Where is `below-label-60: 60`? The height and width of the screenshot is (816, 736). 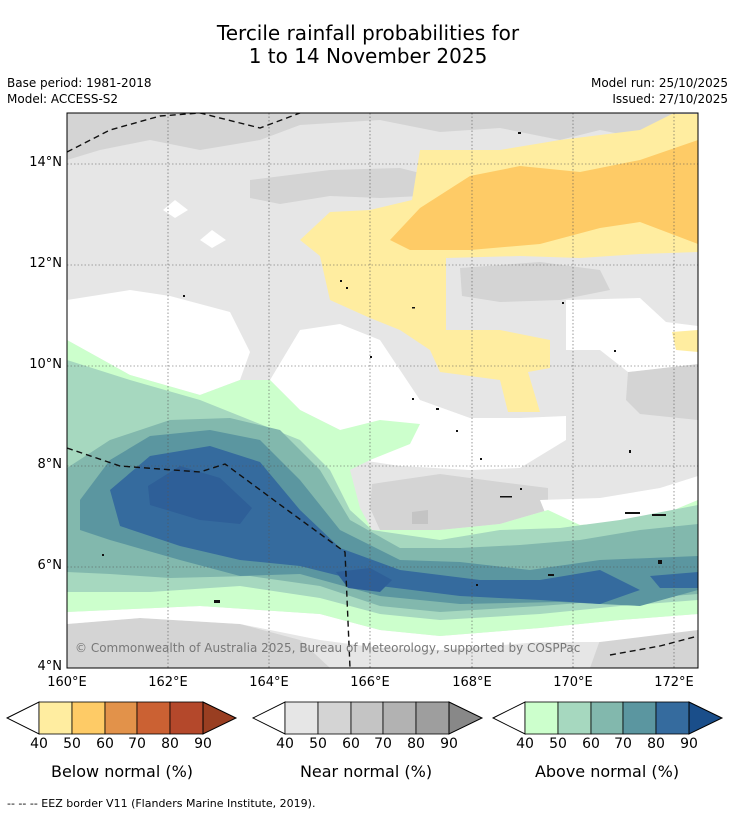 below-label-60: 60 is located at coordinates (105, 744).